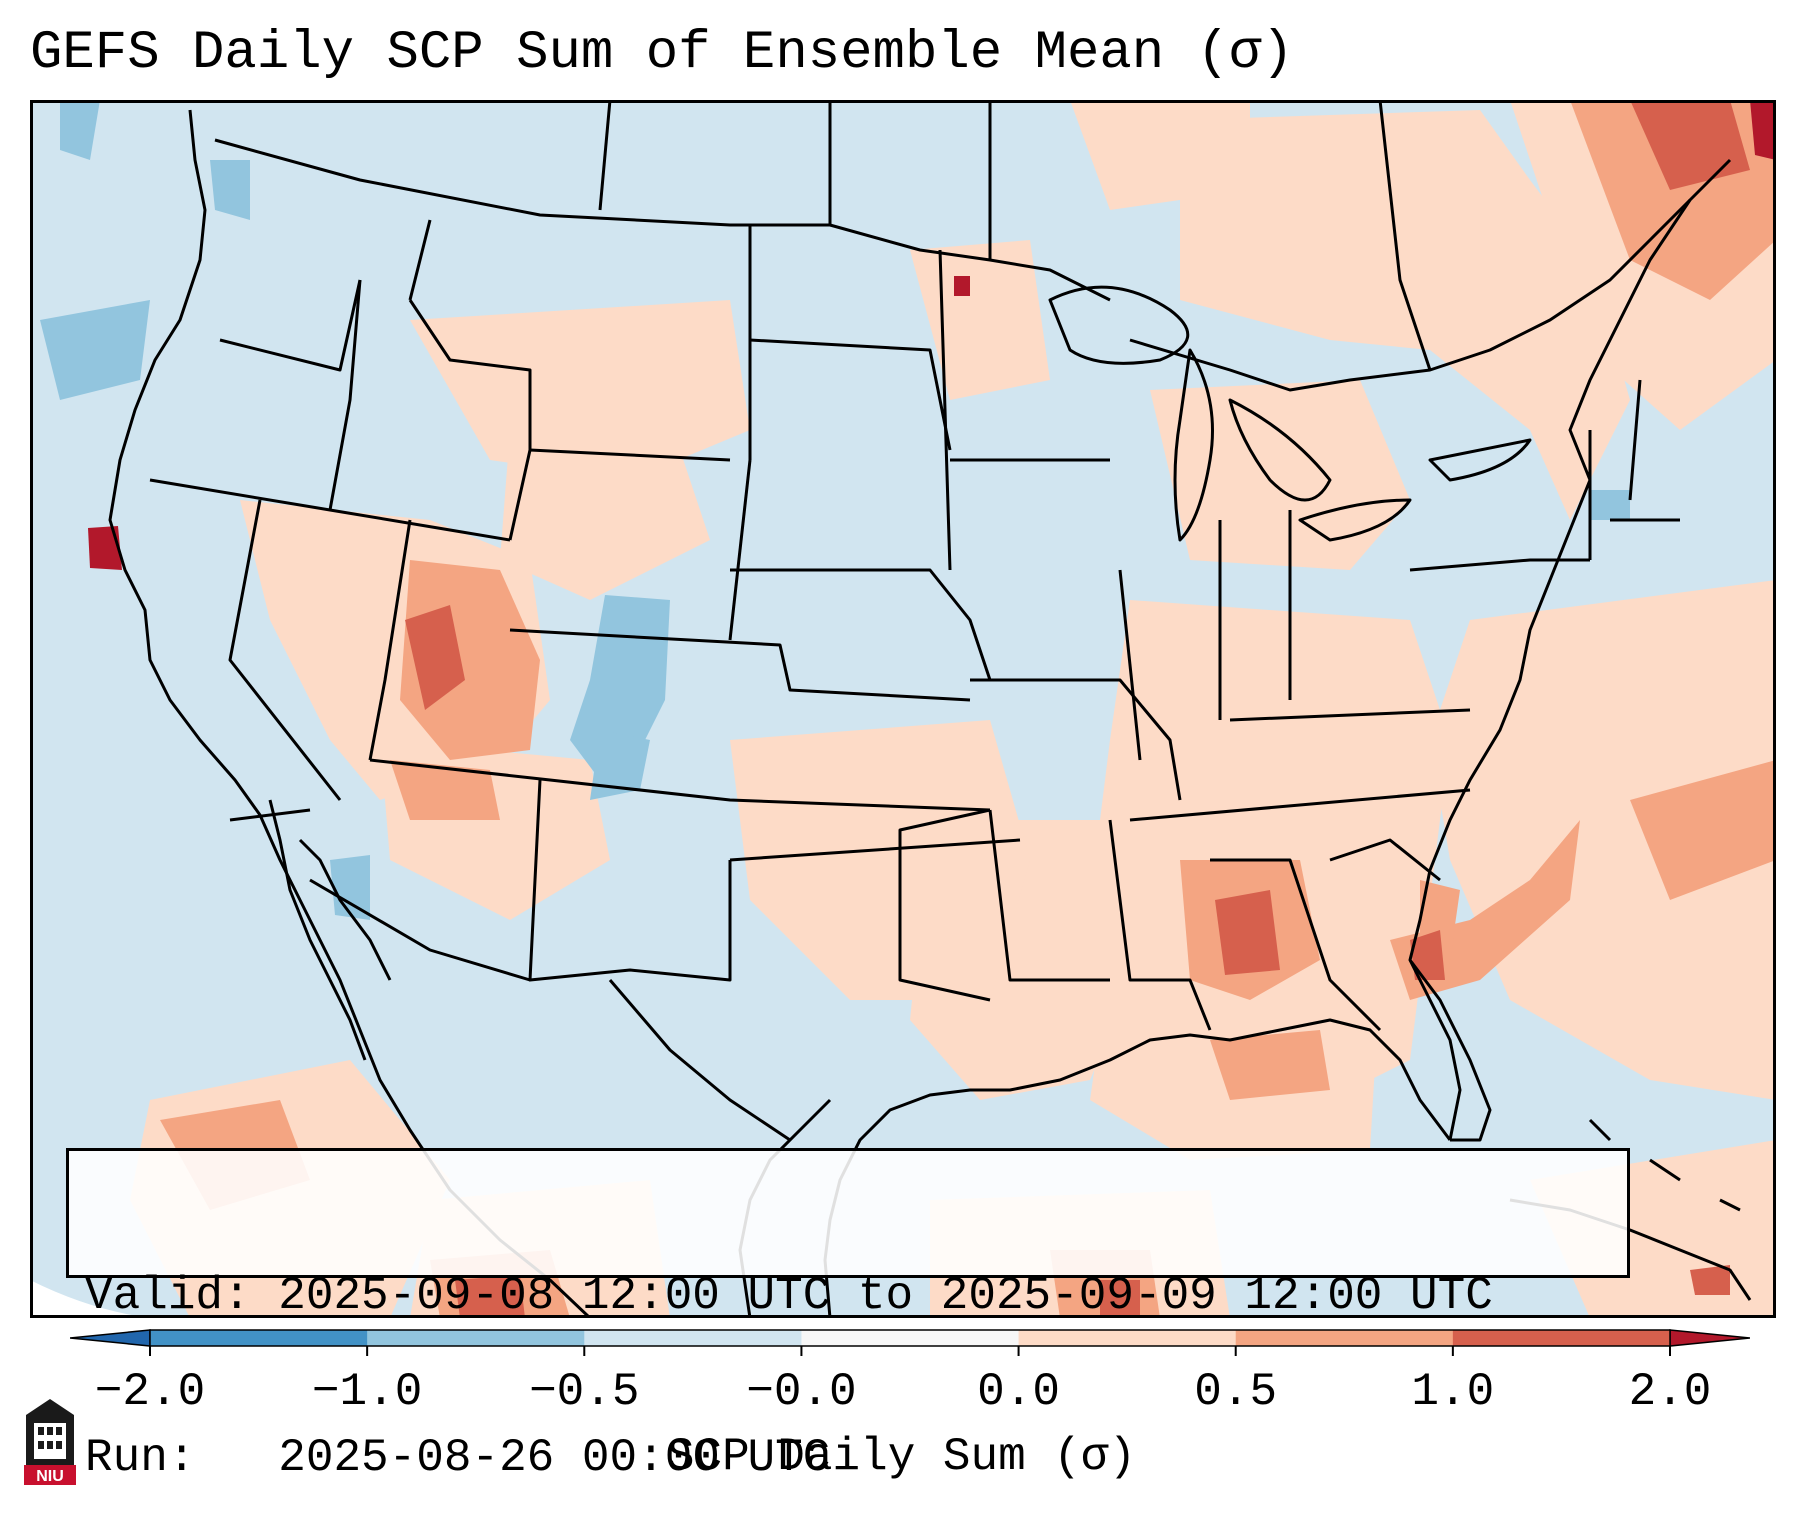 The image size is (1803, 1539). I want to click on colorbar-tick-label: −2.0, so click(150, 1392).